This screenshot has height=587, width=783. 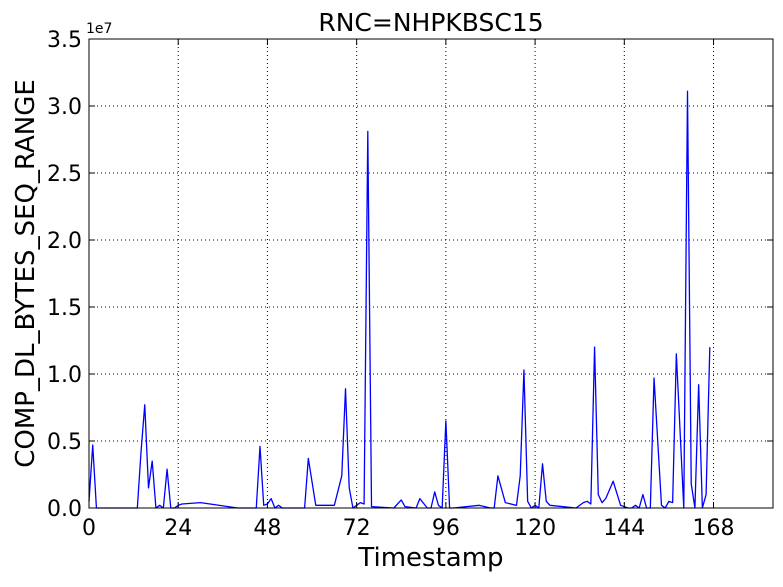 What do you see at coordinates (64, 509) in the screenshot?
I see `y-tick-label: 0.0` at bounding box center [64, 509].